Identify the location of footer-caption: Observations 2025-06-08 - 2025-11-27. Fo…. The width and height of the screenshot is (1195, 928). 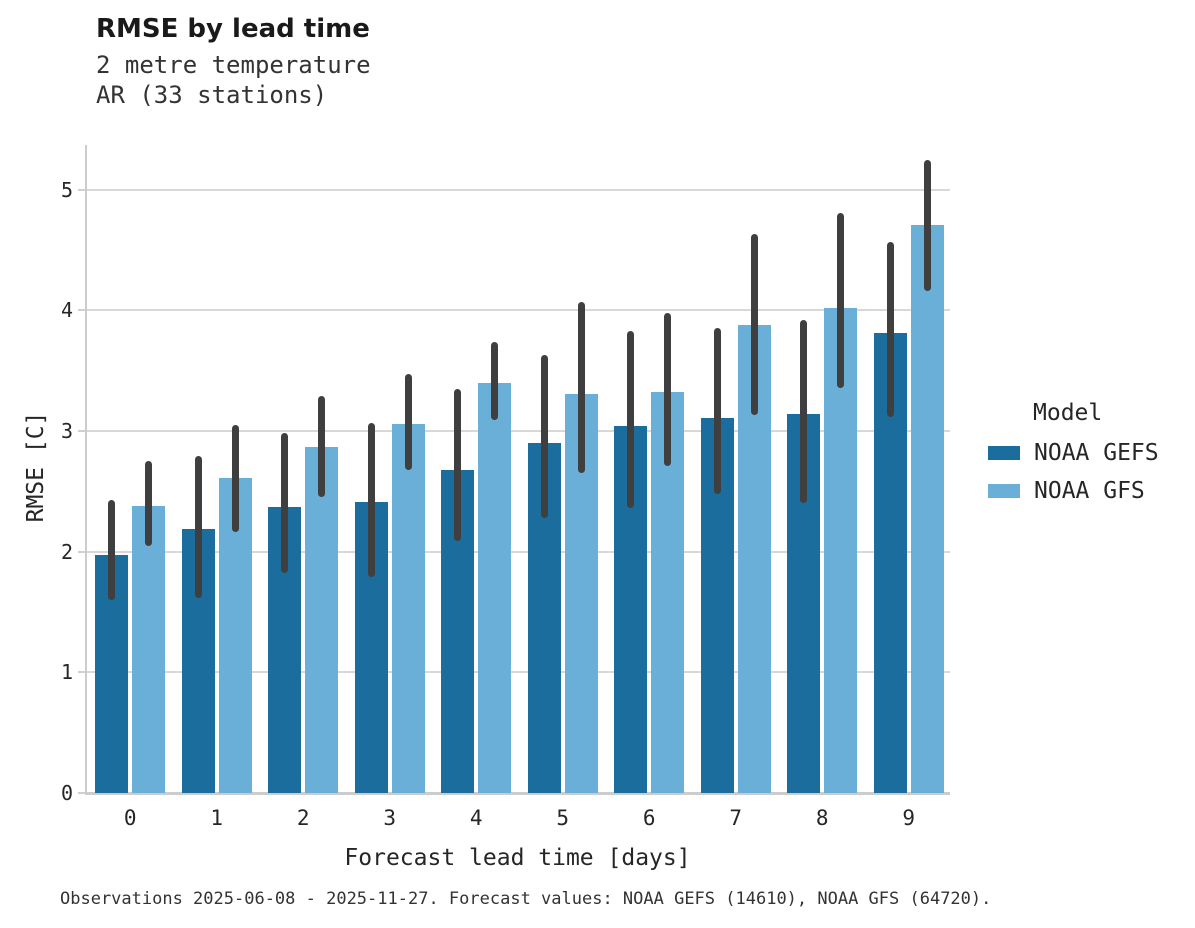
(526, 899).